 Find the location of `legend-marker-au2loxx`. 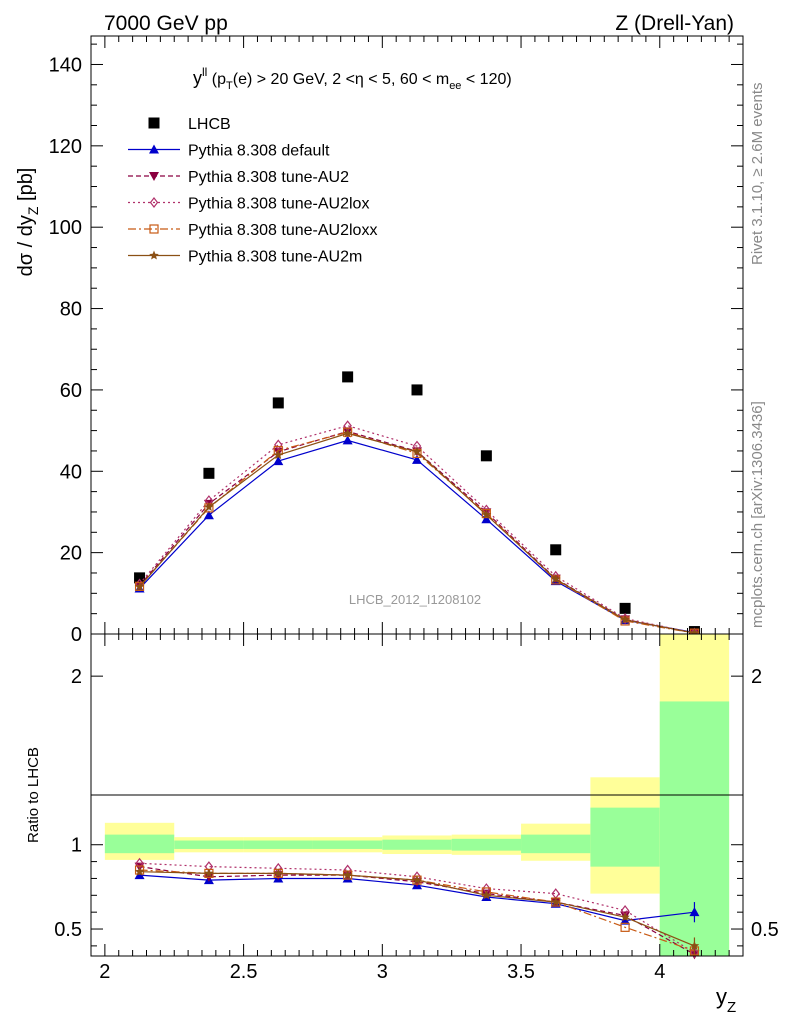

legend-marker-au2loxx is located at coordinates (154, 229).